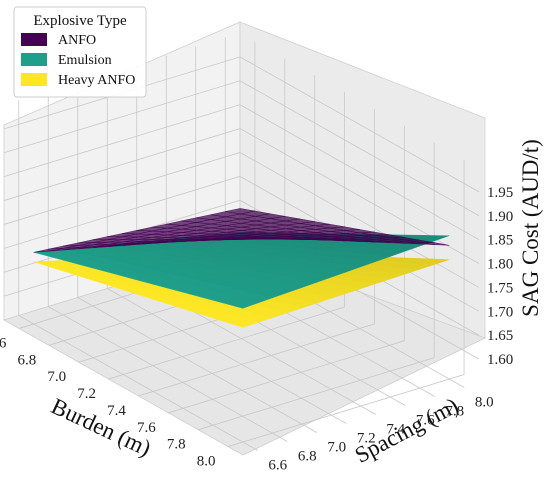  What do you see at coordinates (500, 265) in the screenshot?
I see `z-tick-label: 1.80` at bounding box center [500, 265].